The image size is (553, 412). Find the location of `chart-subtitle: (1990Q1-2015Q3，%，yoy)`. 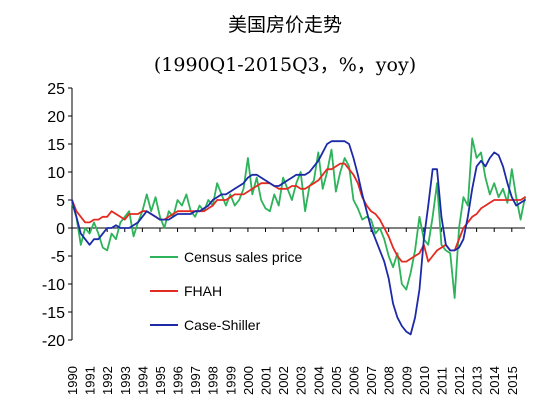

chart-subtitle: (1990Q1-2015Q3，%，yoy) is located at coordinates (285, 65).